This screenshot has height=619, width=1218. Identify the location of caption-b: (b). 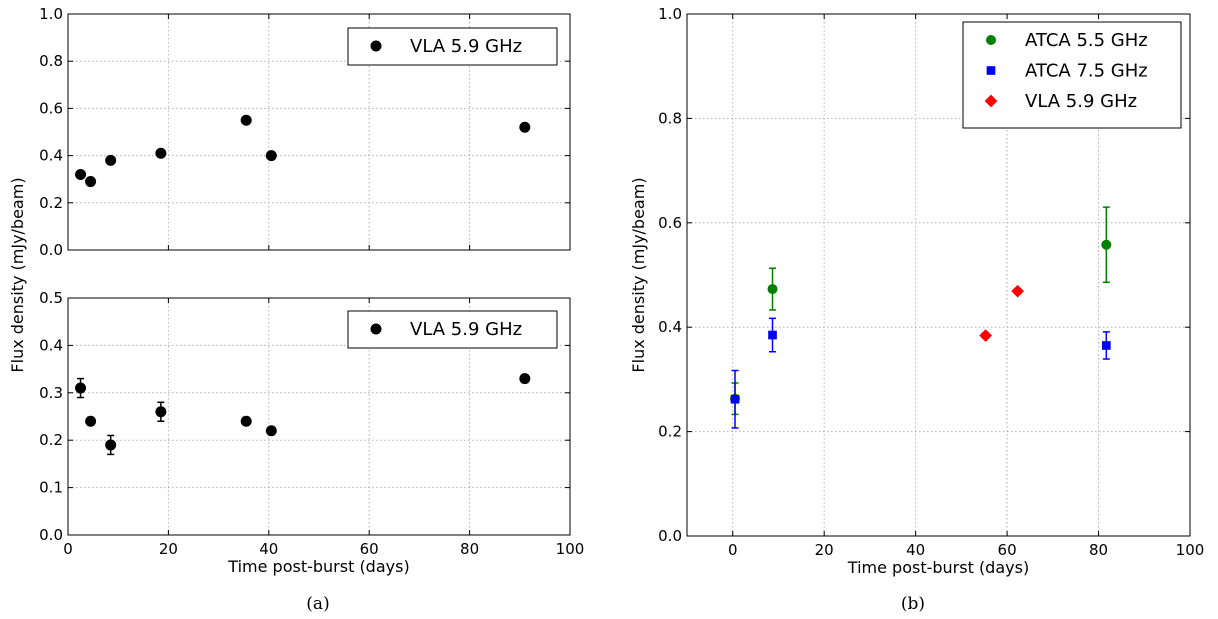
(913, 604).